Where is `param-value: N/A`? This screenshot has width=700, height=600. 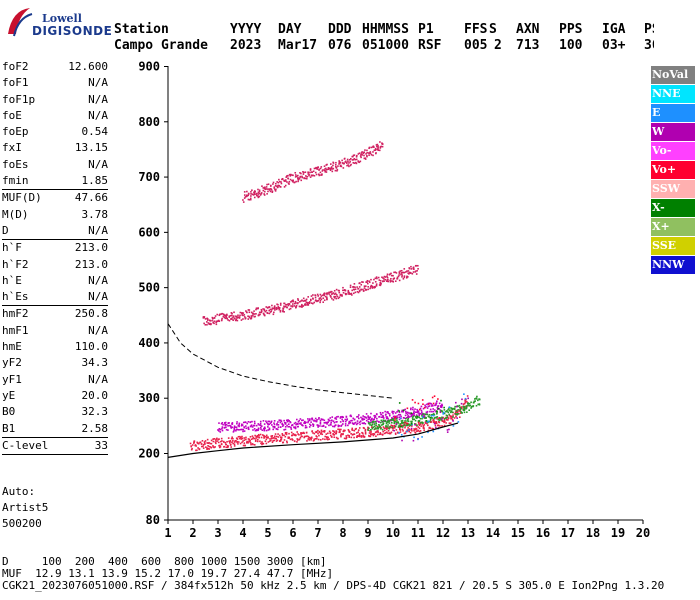 param-value: N/A is located at coordinates (98, 297).